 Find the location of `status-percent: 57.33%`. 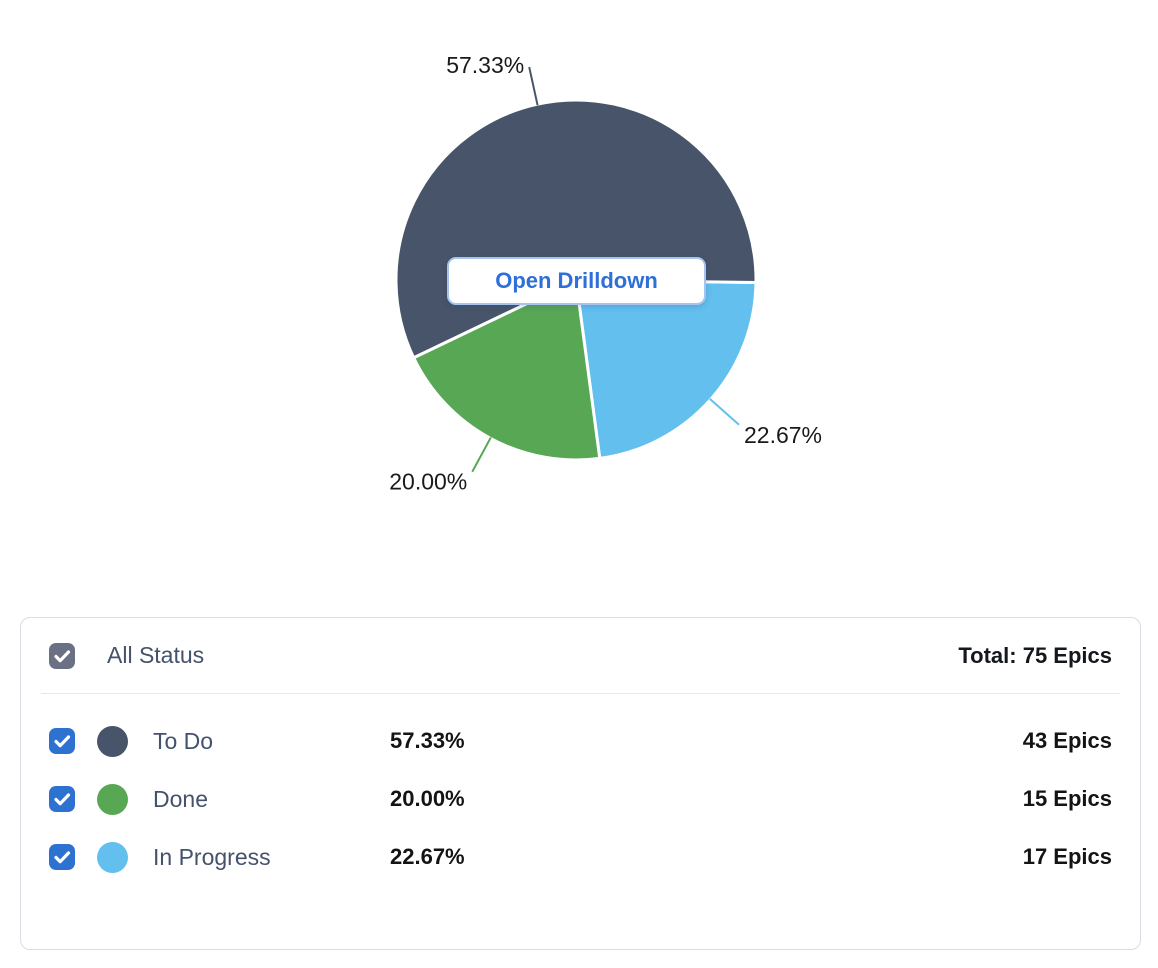

status-percent: 57.33% is located at coordinates (427, 740).